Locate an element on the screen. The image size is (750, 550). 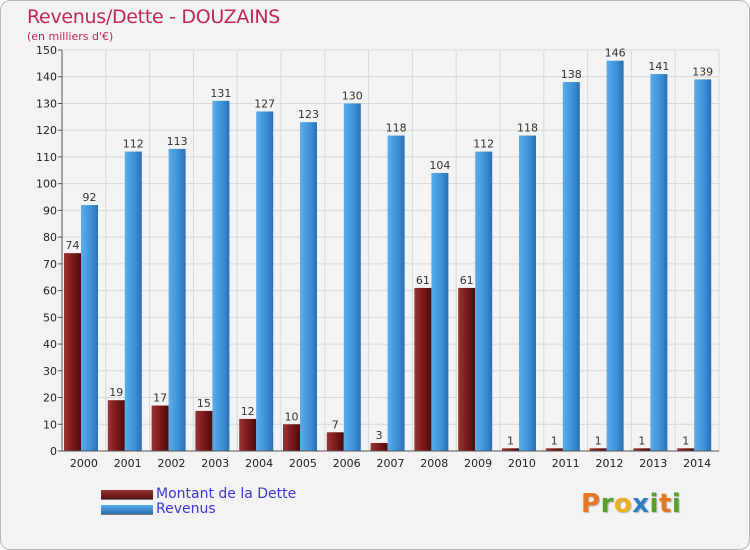
value-label-revenus-2011: 138 is located at coordinates (571, 74).